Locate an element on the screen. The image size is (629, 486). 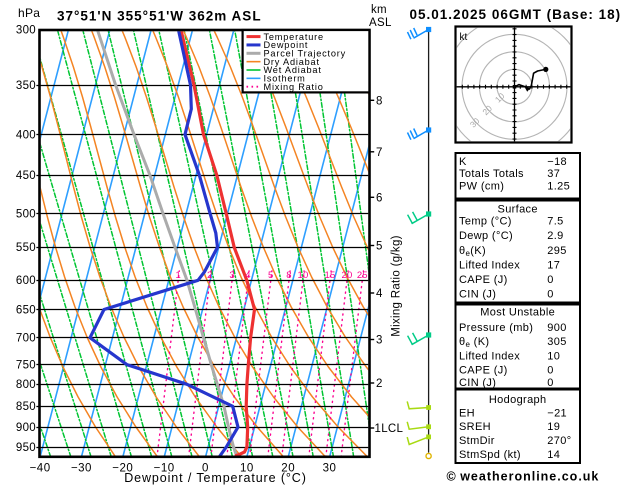
svg-text: SREH is located at coordinates (475, 427).